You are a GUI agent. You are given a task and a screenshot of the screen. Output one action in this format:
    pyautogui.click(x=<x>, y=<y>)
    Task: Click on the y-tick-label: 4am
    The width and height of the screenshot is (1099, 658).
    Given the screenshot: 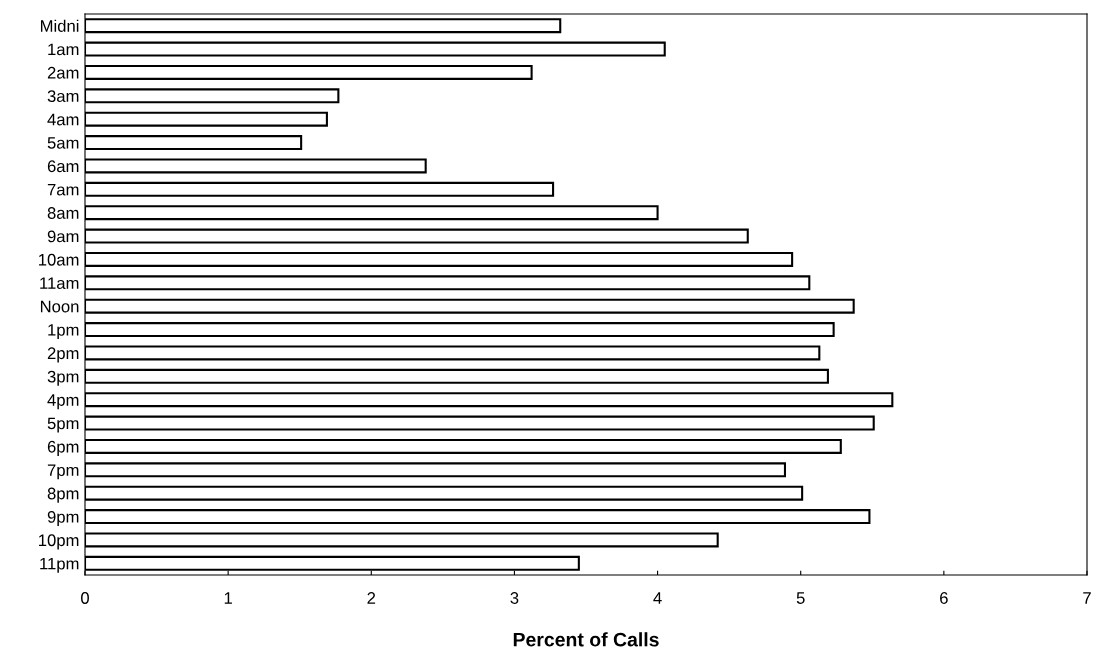 What is the action you would take?
    pyautogui.click(x=63, y=119)
    